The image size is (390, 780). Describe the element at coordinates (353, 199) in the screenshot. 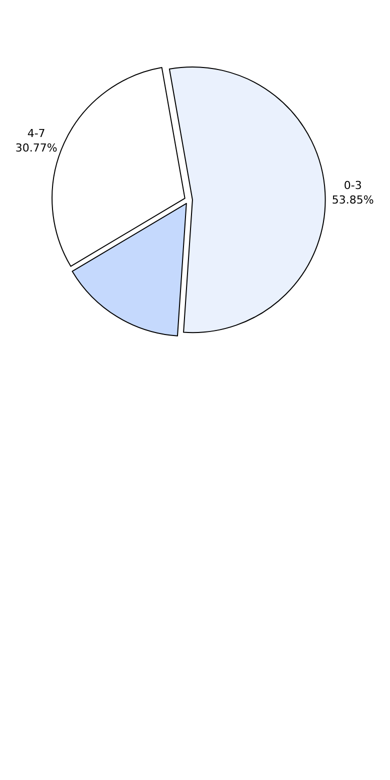

I see `data-label: 53.85%` at that location.